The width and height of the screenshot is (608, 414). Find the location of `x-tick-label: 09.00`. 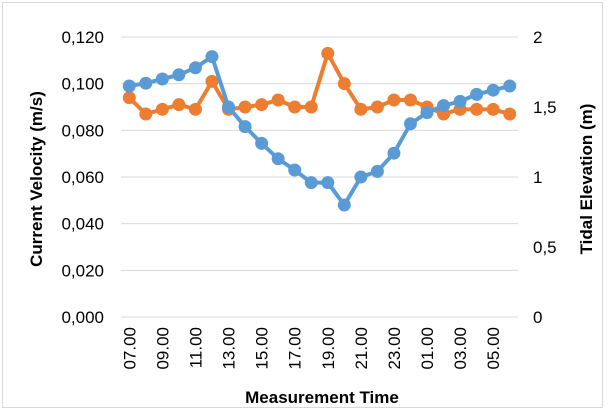

x-tick-label: 09.00 is located at coordinates (162, 348).